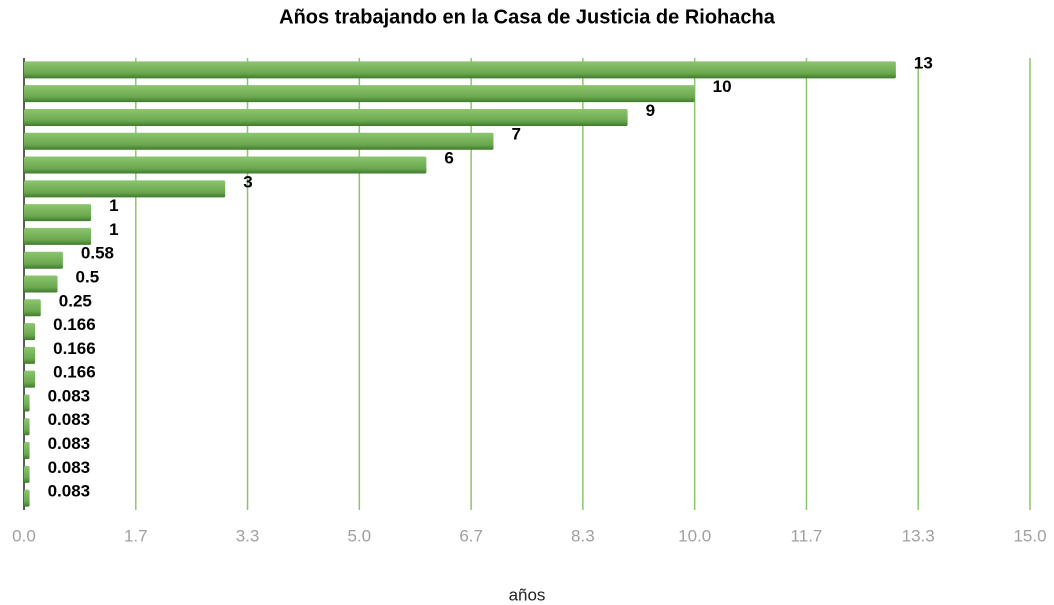 The image size is (1054, 605). I want to click on x-tick-label: 6.7, so click(471, 535).